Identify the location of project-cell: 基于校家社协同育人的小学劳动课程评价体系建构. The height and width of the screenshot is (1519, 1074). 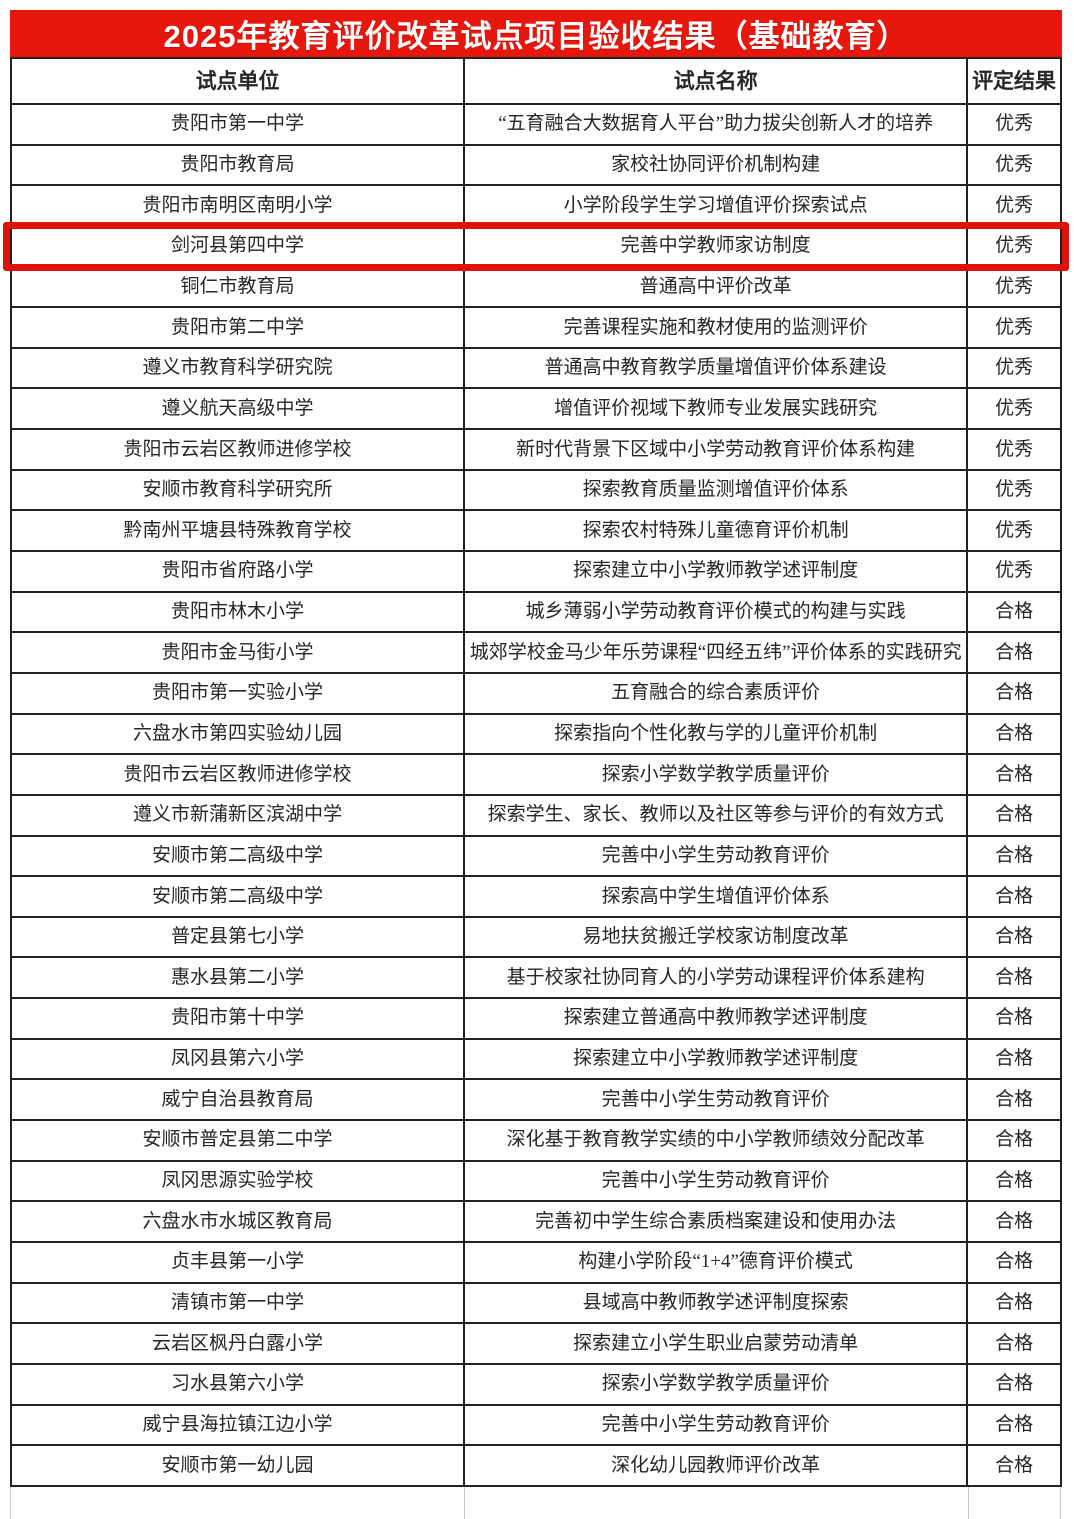
(717, 978).